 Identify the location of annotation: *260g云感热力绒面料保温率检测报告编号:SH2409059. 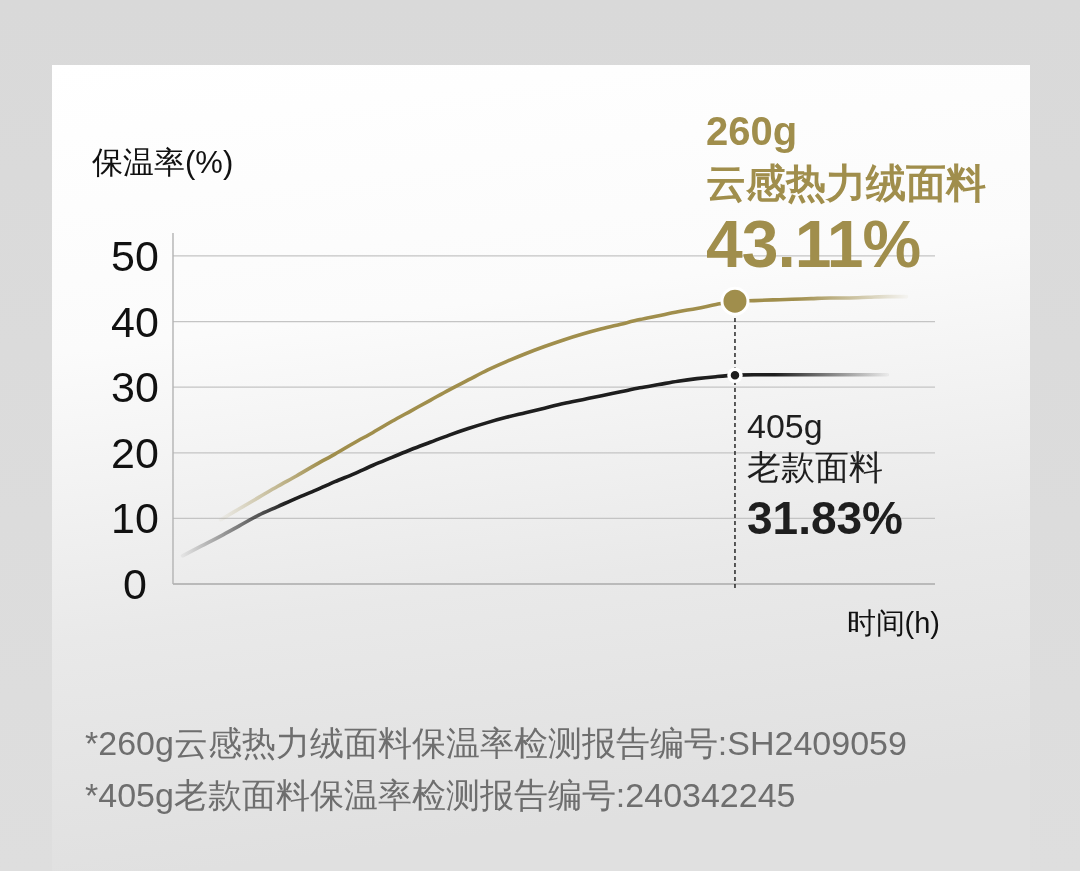
(496, 743).